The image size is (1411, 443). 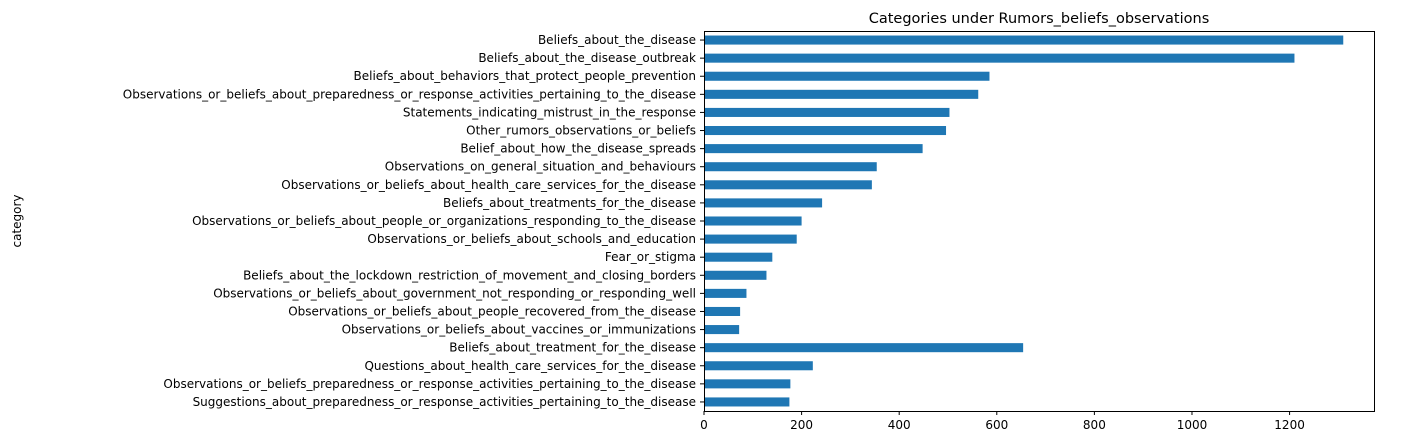 I want to click on y-tick-label-5: Other_rumors_observations_or_beliefs, so click(x=581, y=131).